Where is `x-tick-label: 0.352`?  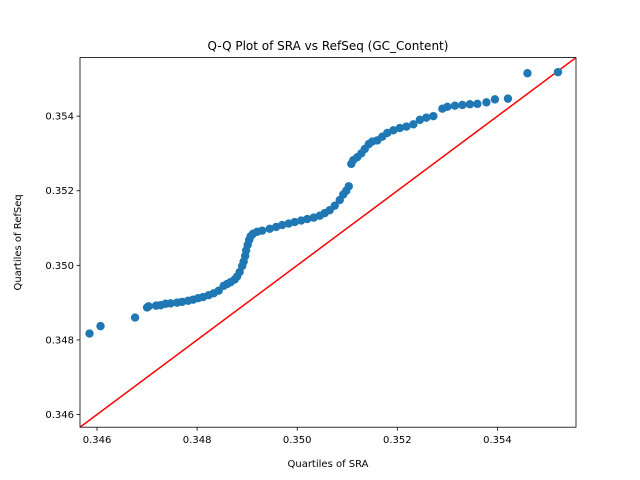 x-tick-label: 0.352 is located at coordinates (397, 440).